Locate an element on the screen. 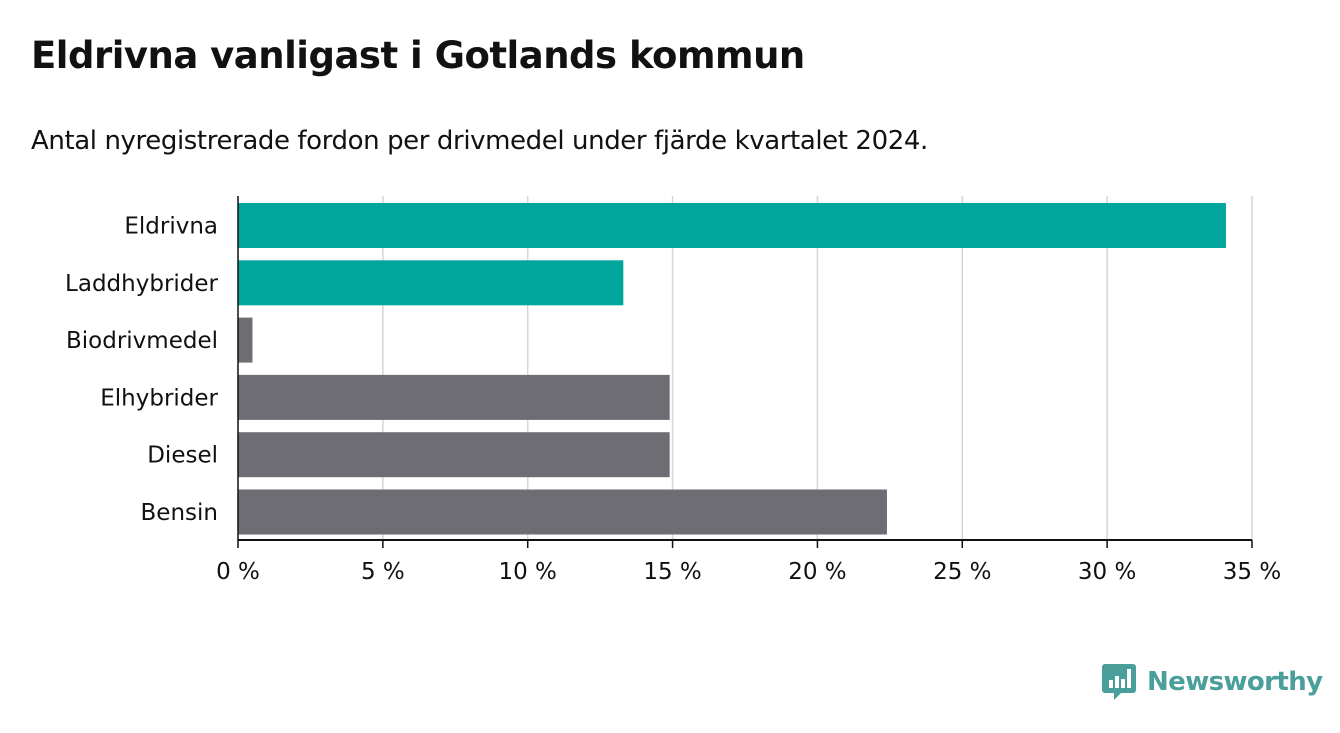 This screenshot has width=1340, height=733. chart-title: Eldrivna vanligast i Gotlands kommun is located at coordinates (418, 55).